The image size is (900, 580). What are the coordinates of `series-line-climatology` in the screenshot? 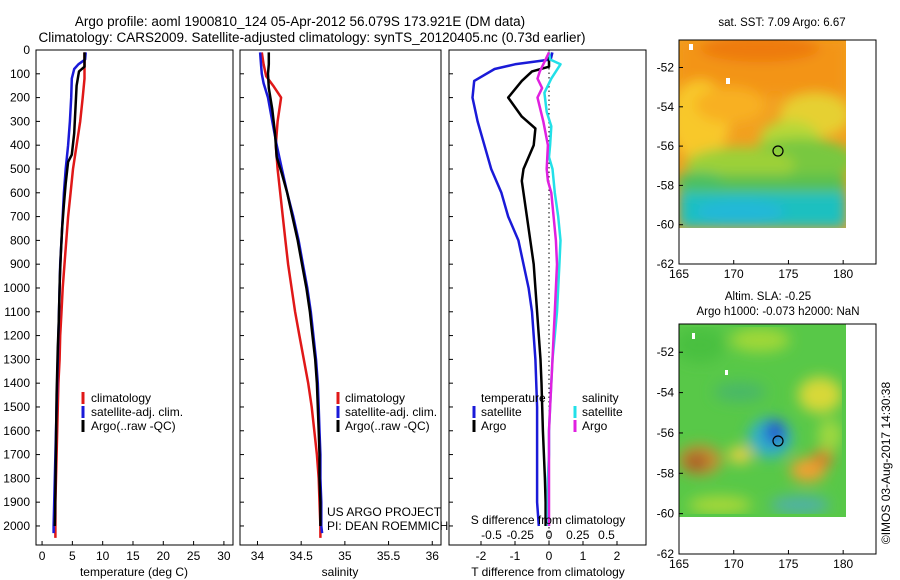 It's located at (291, 295).